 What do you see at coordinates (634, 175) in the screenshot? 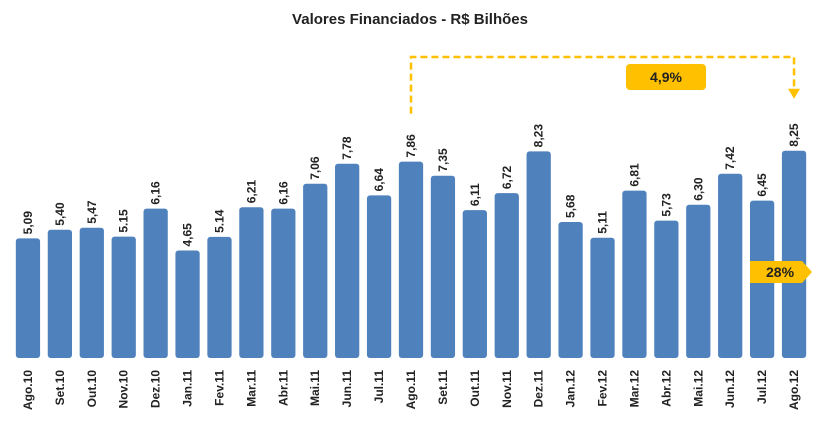
I see `value-label: 6,81` at bounding box center [634, 175].